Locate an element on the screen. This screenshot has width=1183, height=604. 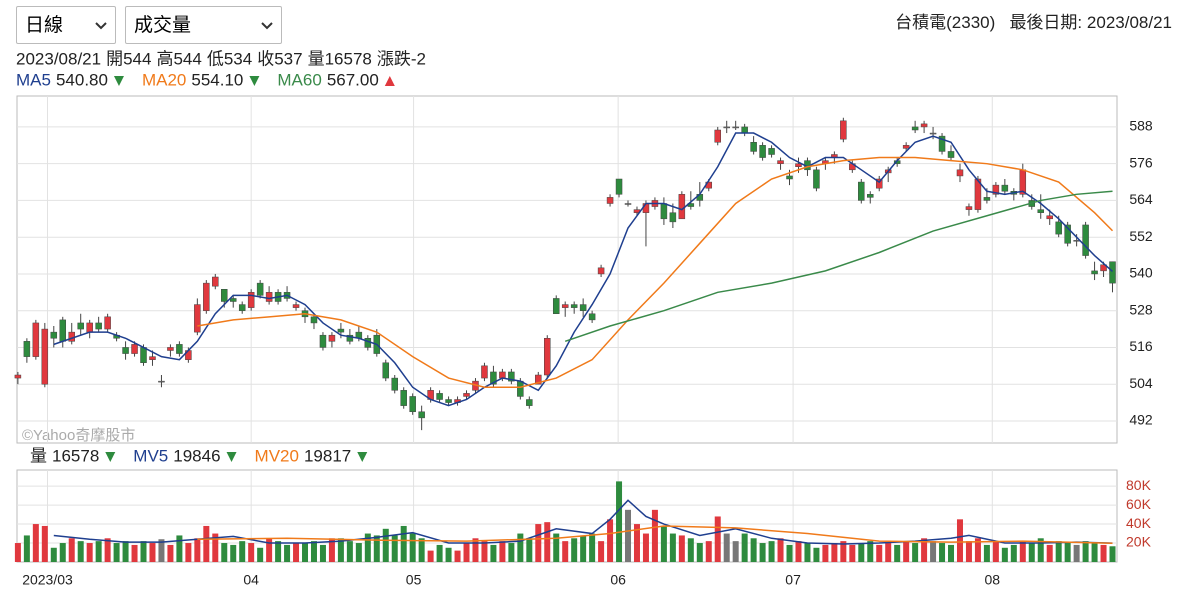
interval-select: 日線 is located at coordinates (66, 25).